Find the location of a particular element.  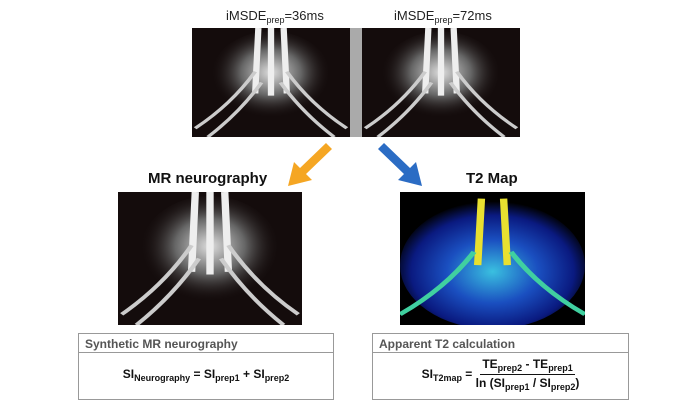

numerator: TEprep2 - TEprep1 is located at coordinates (527, 366).